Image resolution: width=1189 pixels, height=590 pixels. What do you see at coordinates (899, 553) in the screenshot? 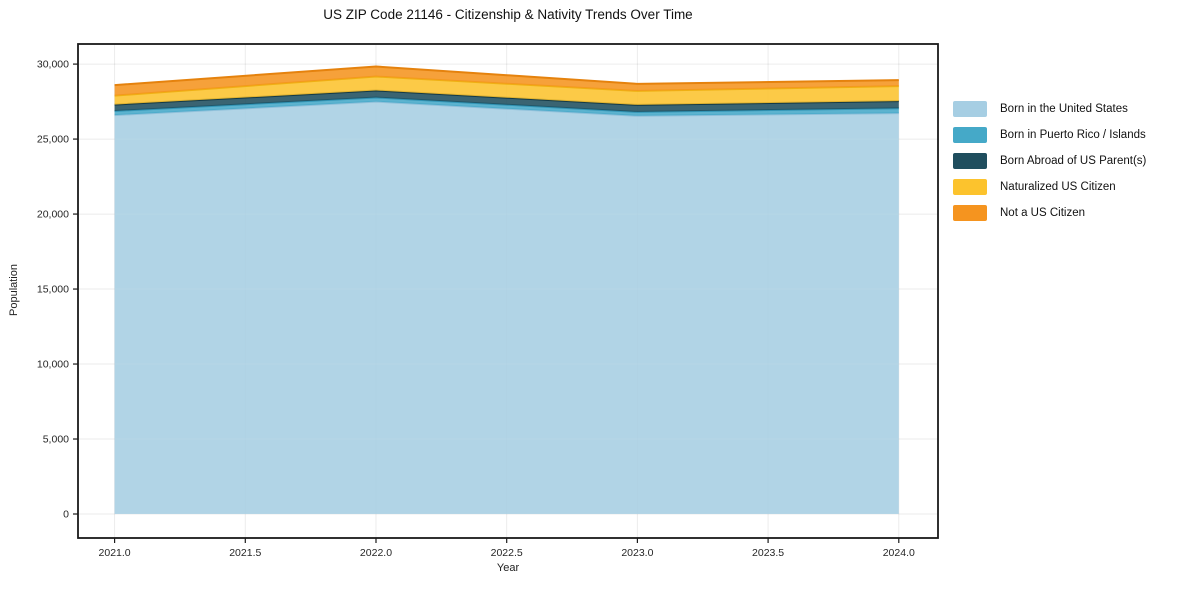
I see `x-tick-label: 2024.0` at bounding box center [899, 553].